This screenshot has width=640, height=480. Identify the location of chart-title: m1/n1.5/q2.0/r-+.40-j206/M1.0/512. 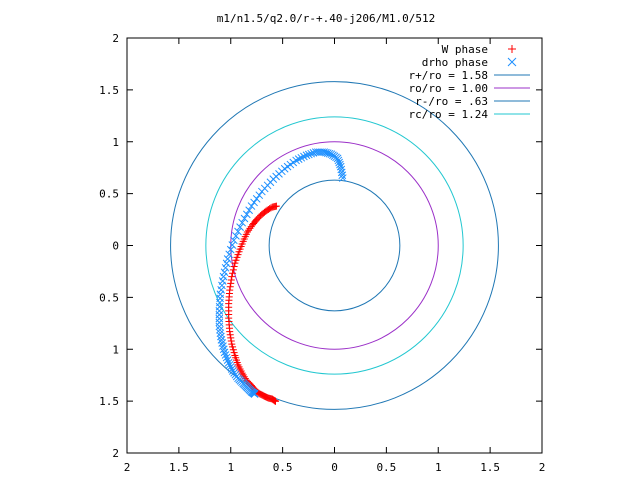
(326, 18).